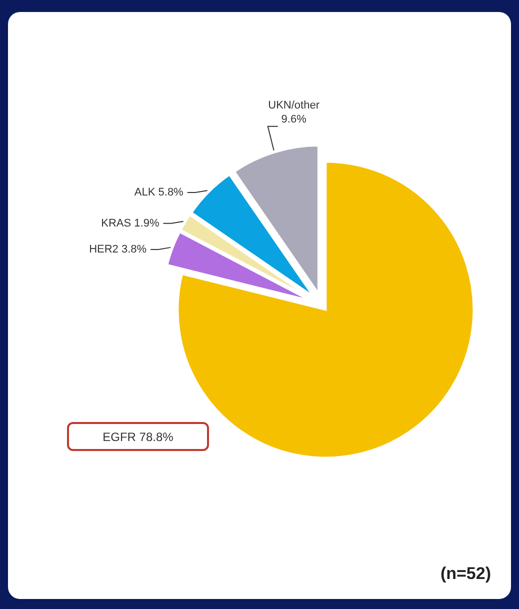 Image resolution: width=519 pixels, height=609 pixels. What do you see at coordinates (294, 119) in the screenshot?
I see `data-label: 9.6%` at bounding box center [294, 119].